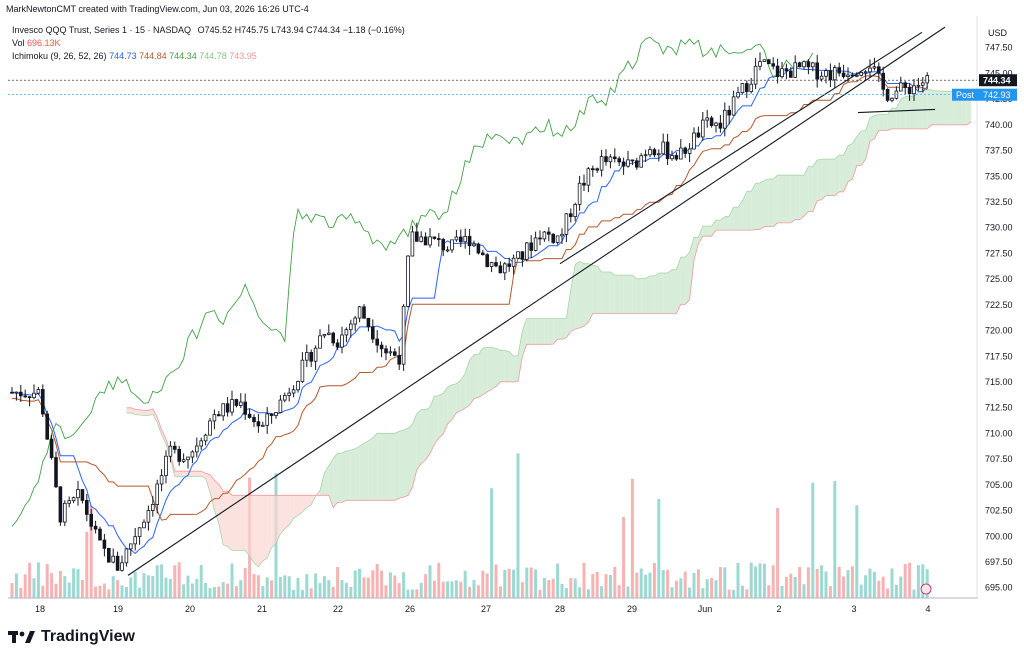 This screenshot has width=1024, height=662. Describe the element at coordinates (998, 33) in the screenshot. I see `currency-label: USD` at that location.